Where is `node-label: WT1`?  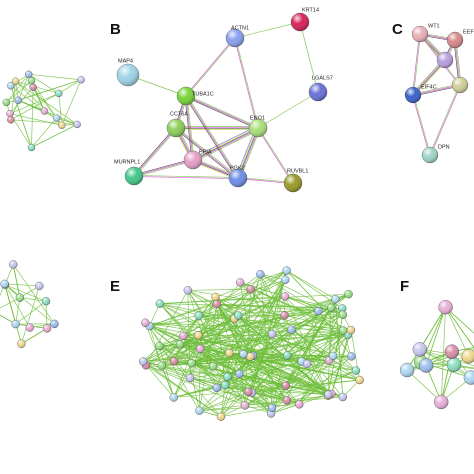 node-label: WT1 is located at coordinates (434, 26).